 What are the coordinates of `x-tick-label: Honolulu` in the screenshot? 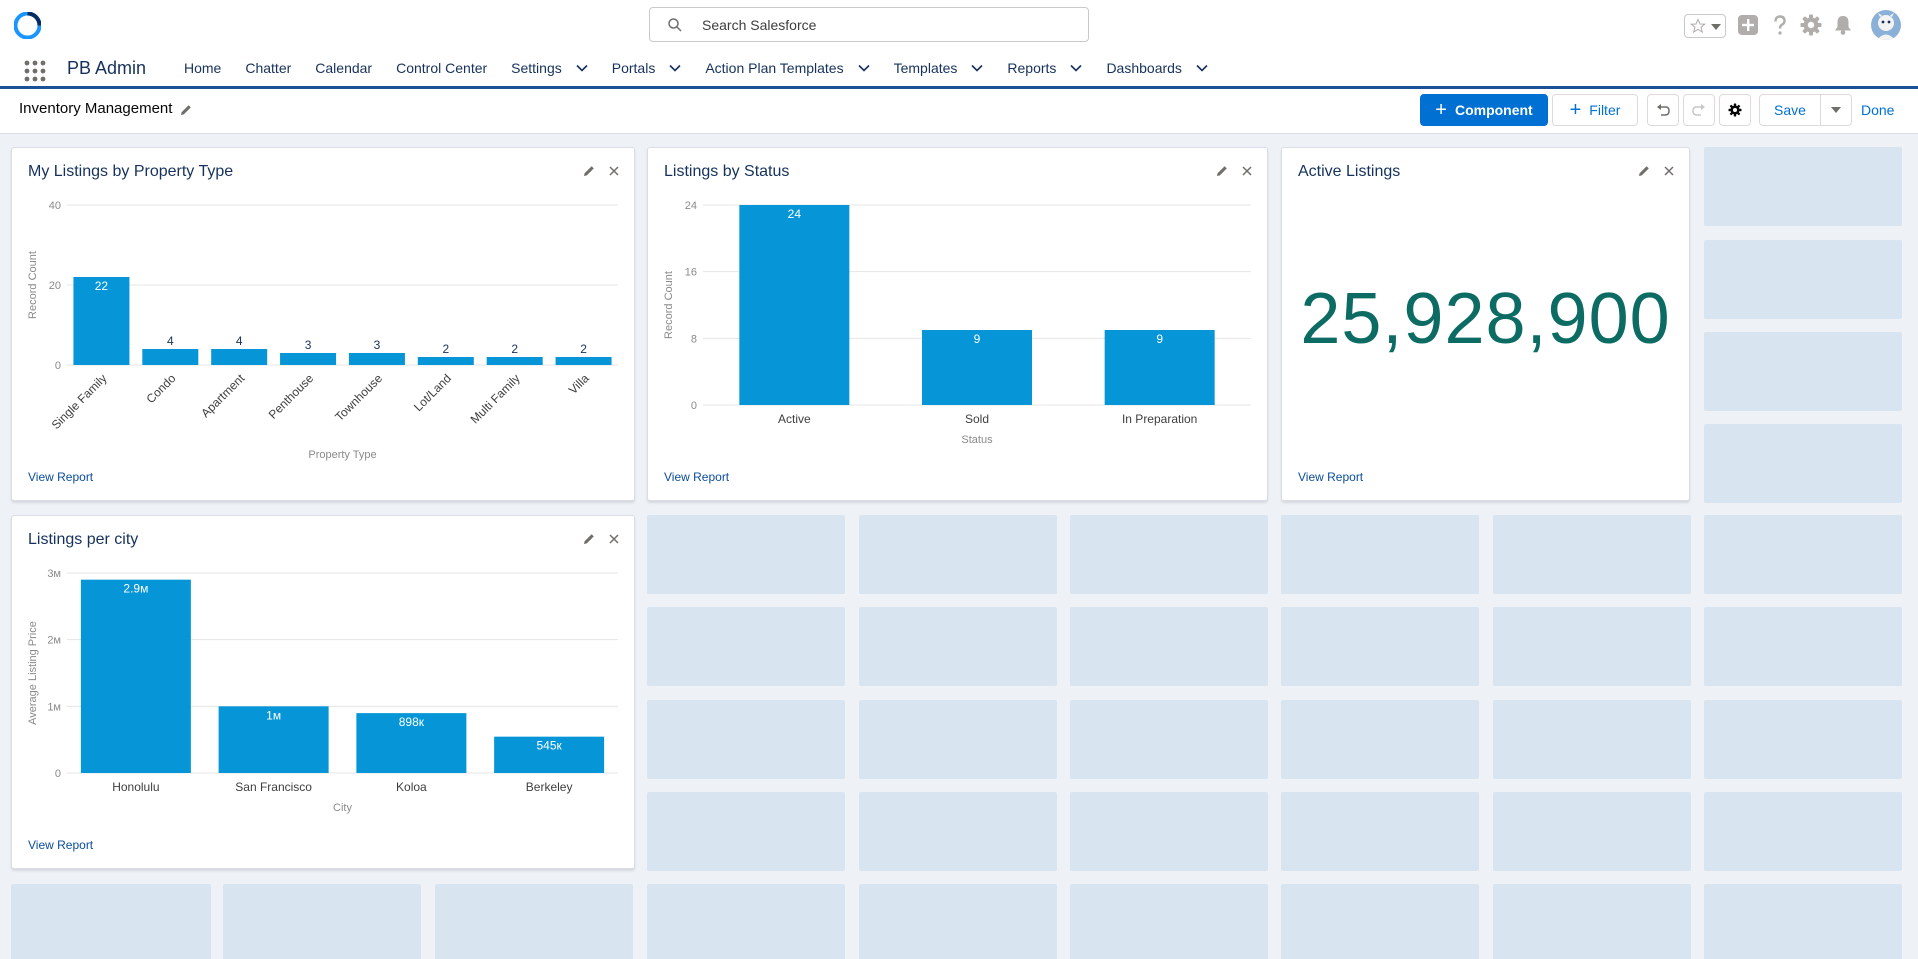 It's located at (135, 787).